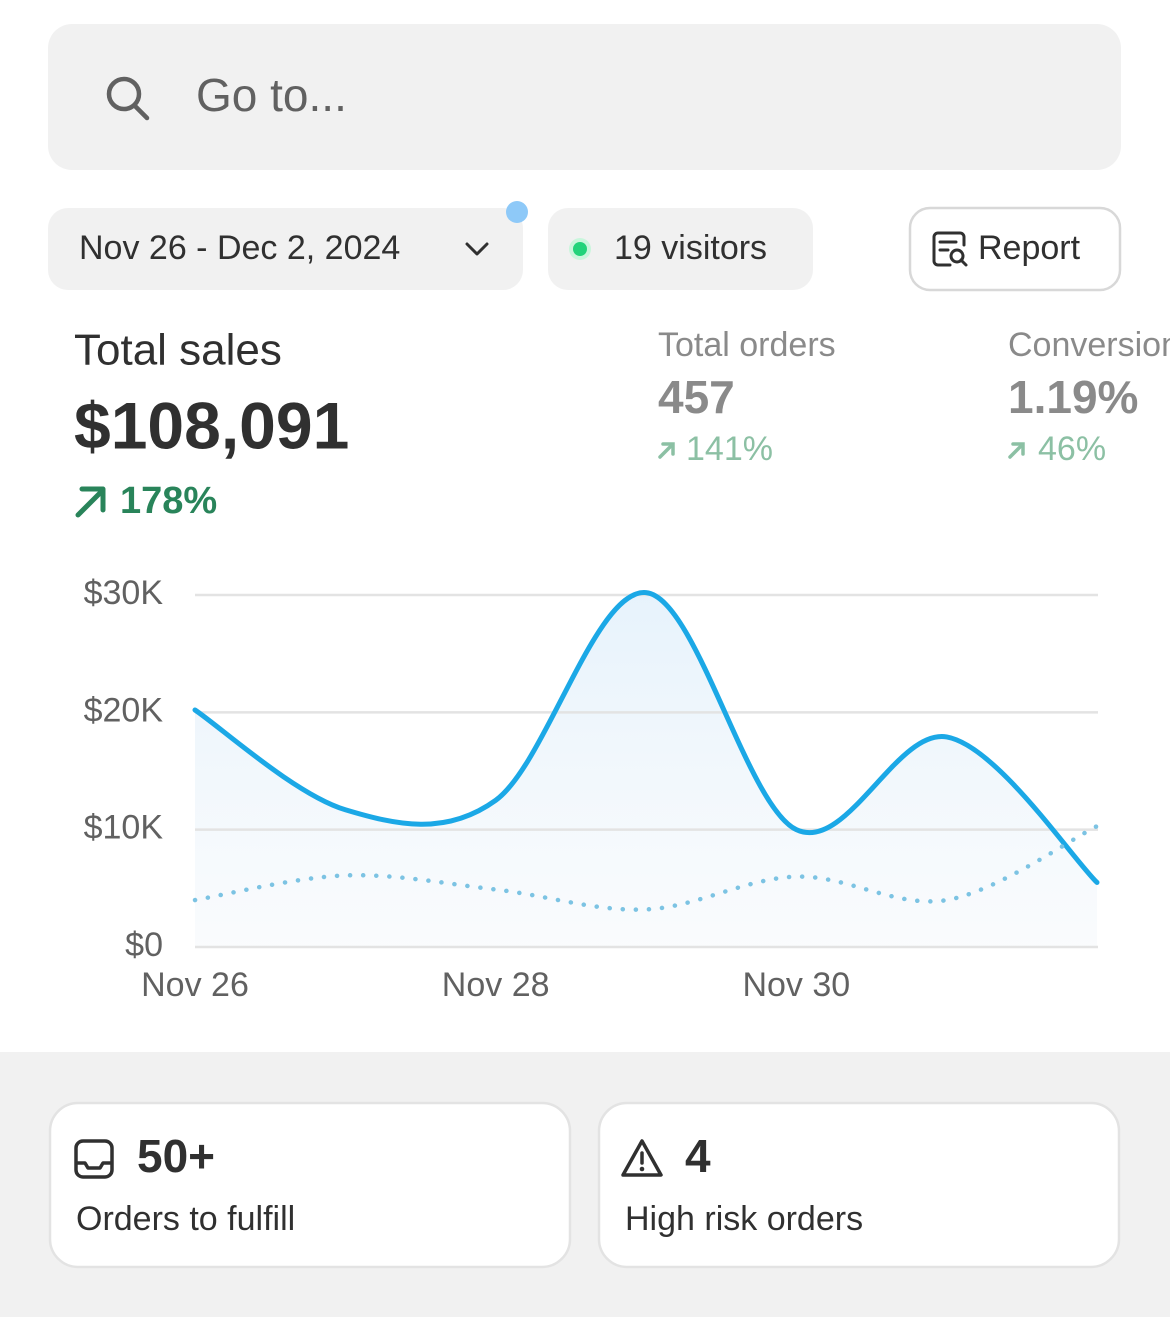 The width and height of the screenshot is (1170, 1317). Describe the element at coordinates (496, 985) in the screenshot. I see `x-tick-label: Nov 28` at that location.